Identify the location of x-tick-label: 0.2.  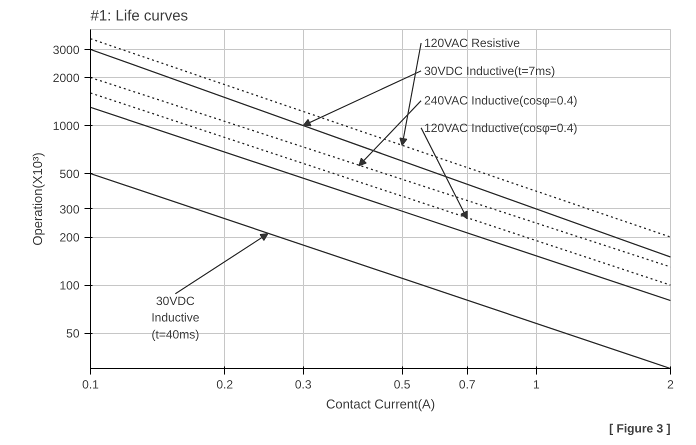
(225, 385).